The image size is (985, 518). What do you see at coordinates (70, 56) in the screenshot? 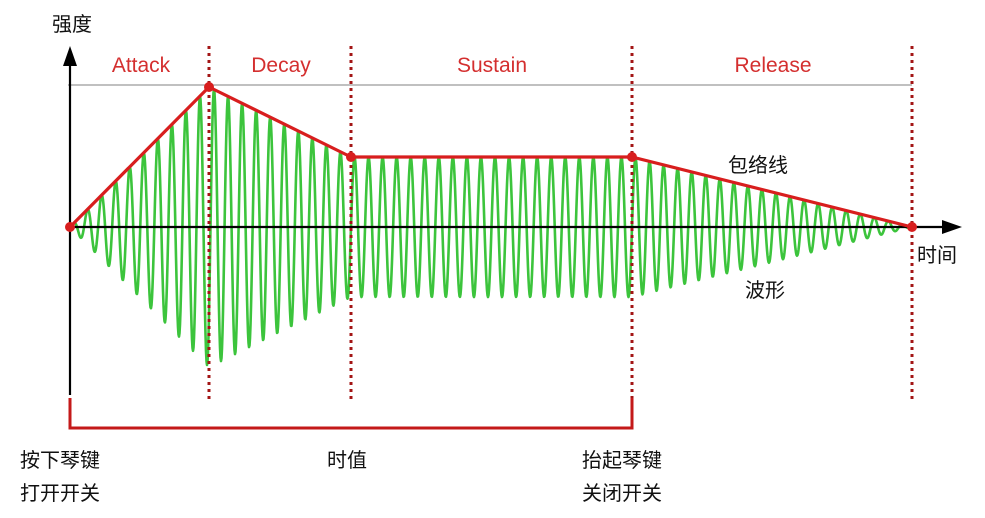
I see `y-axis-arrow-icon` at bounding box center [70, 56].